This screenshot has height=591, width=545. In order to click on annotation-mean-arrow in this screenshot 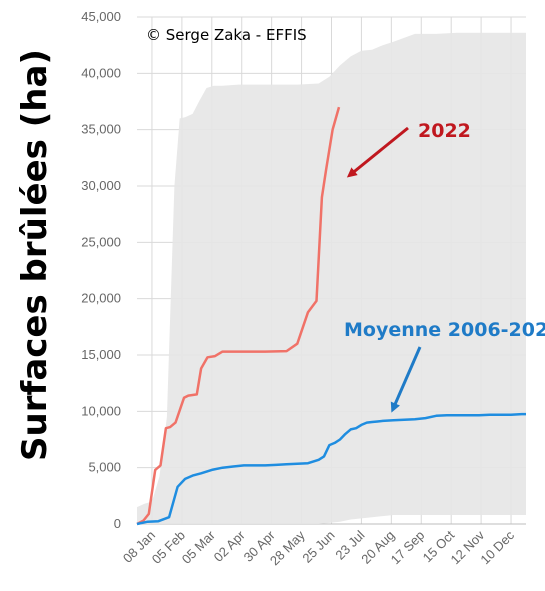, I will do `click(406, 379)`.